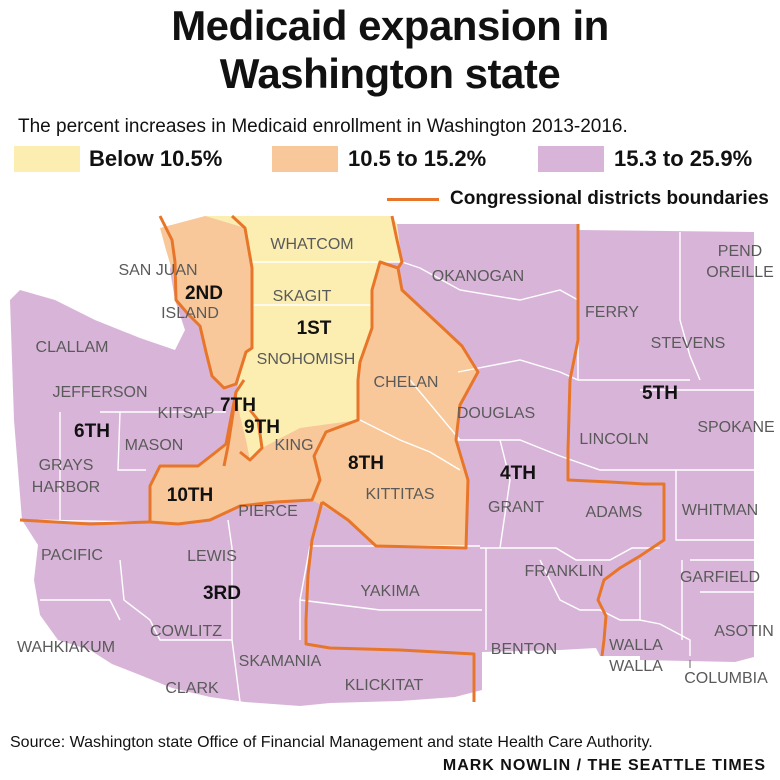  Describe the element at coordinates (311, 244) in the screenshot. I see `county-label-whatcom: WHATCOM` at that location.